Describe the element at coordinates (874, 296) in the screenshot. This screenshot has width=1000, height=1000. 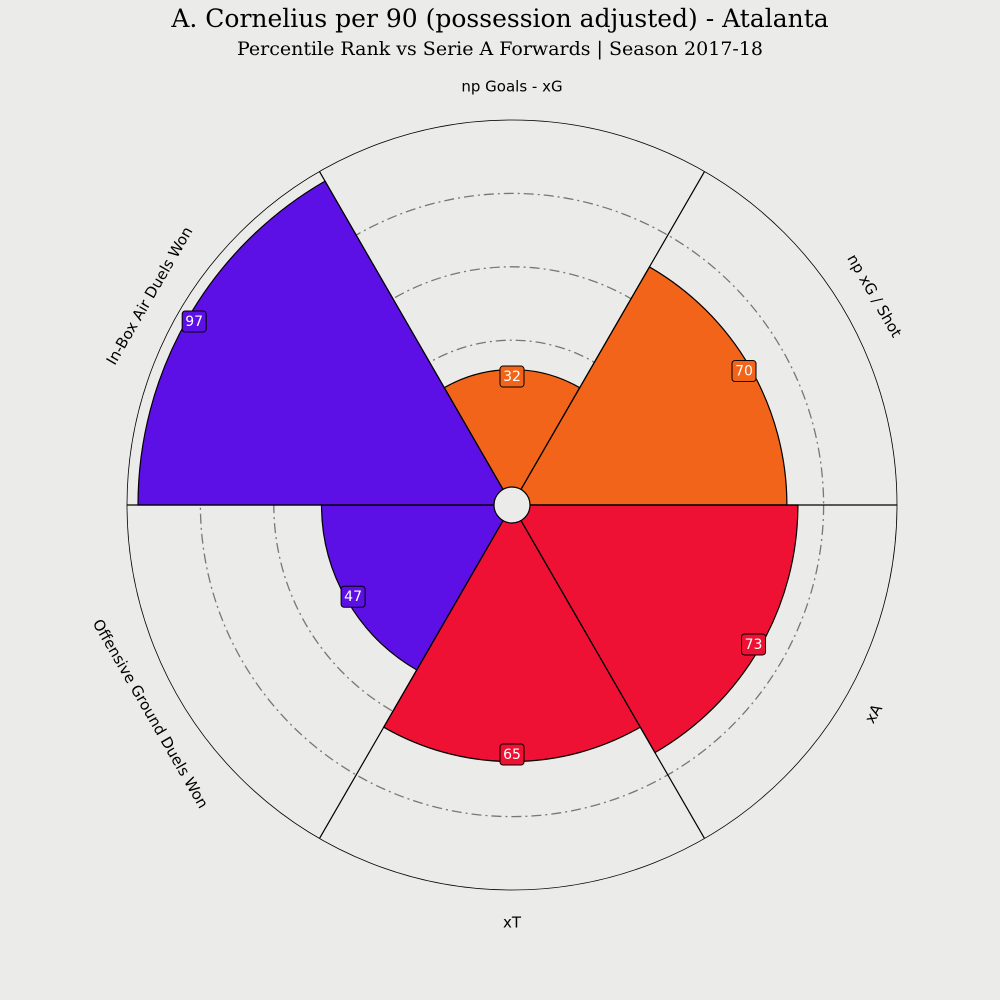
I see `parameter-label: np xG / Shot` at that location.